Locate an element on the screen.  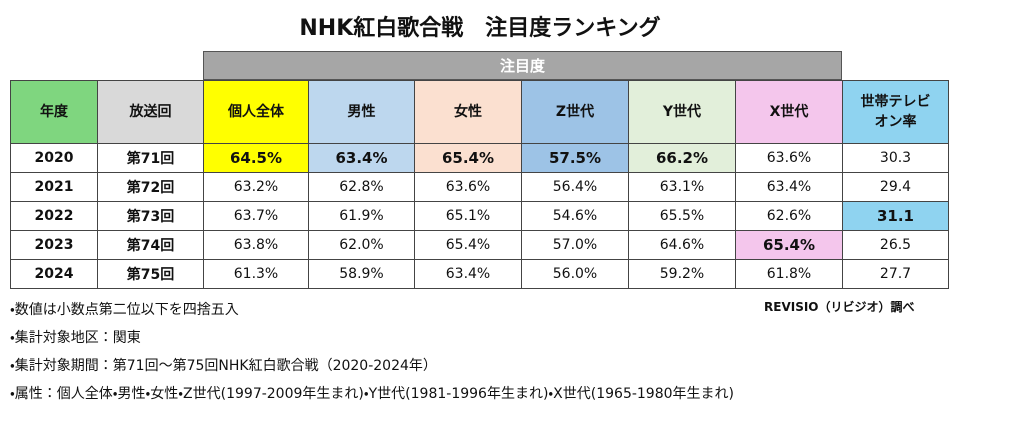
column-header: 放送回 is located at coordinates (150, 112).